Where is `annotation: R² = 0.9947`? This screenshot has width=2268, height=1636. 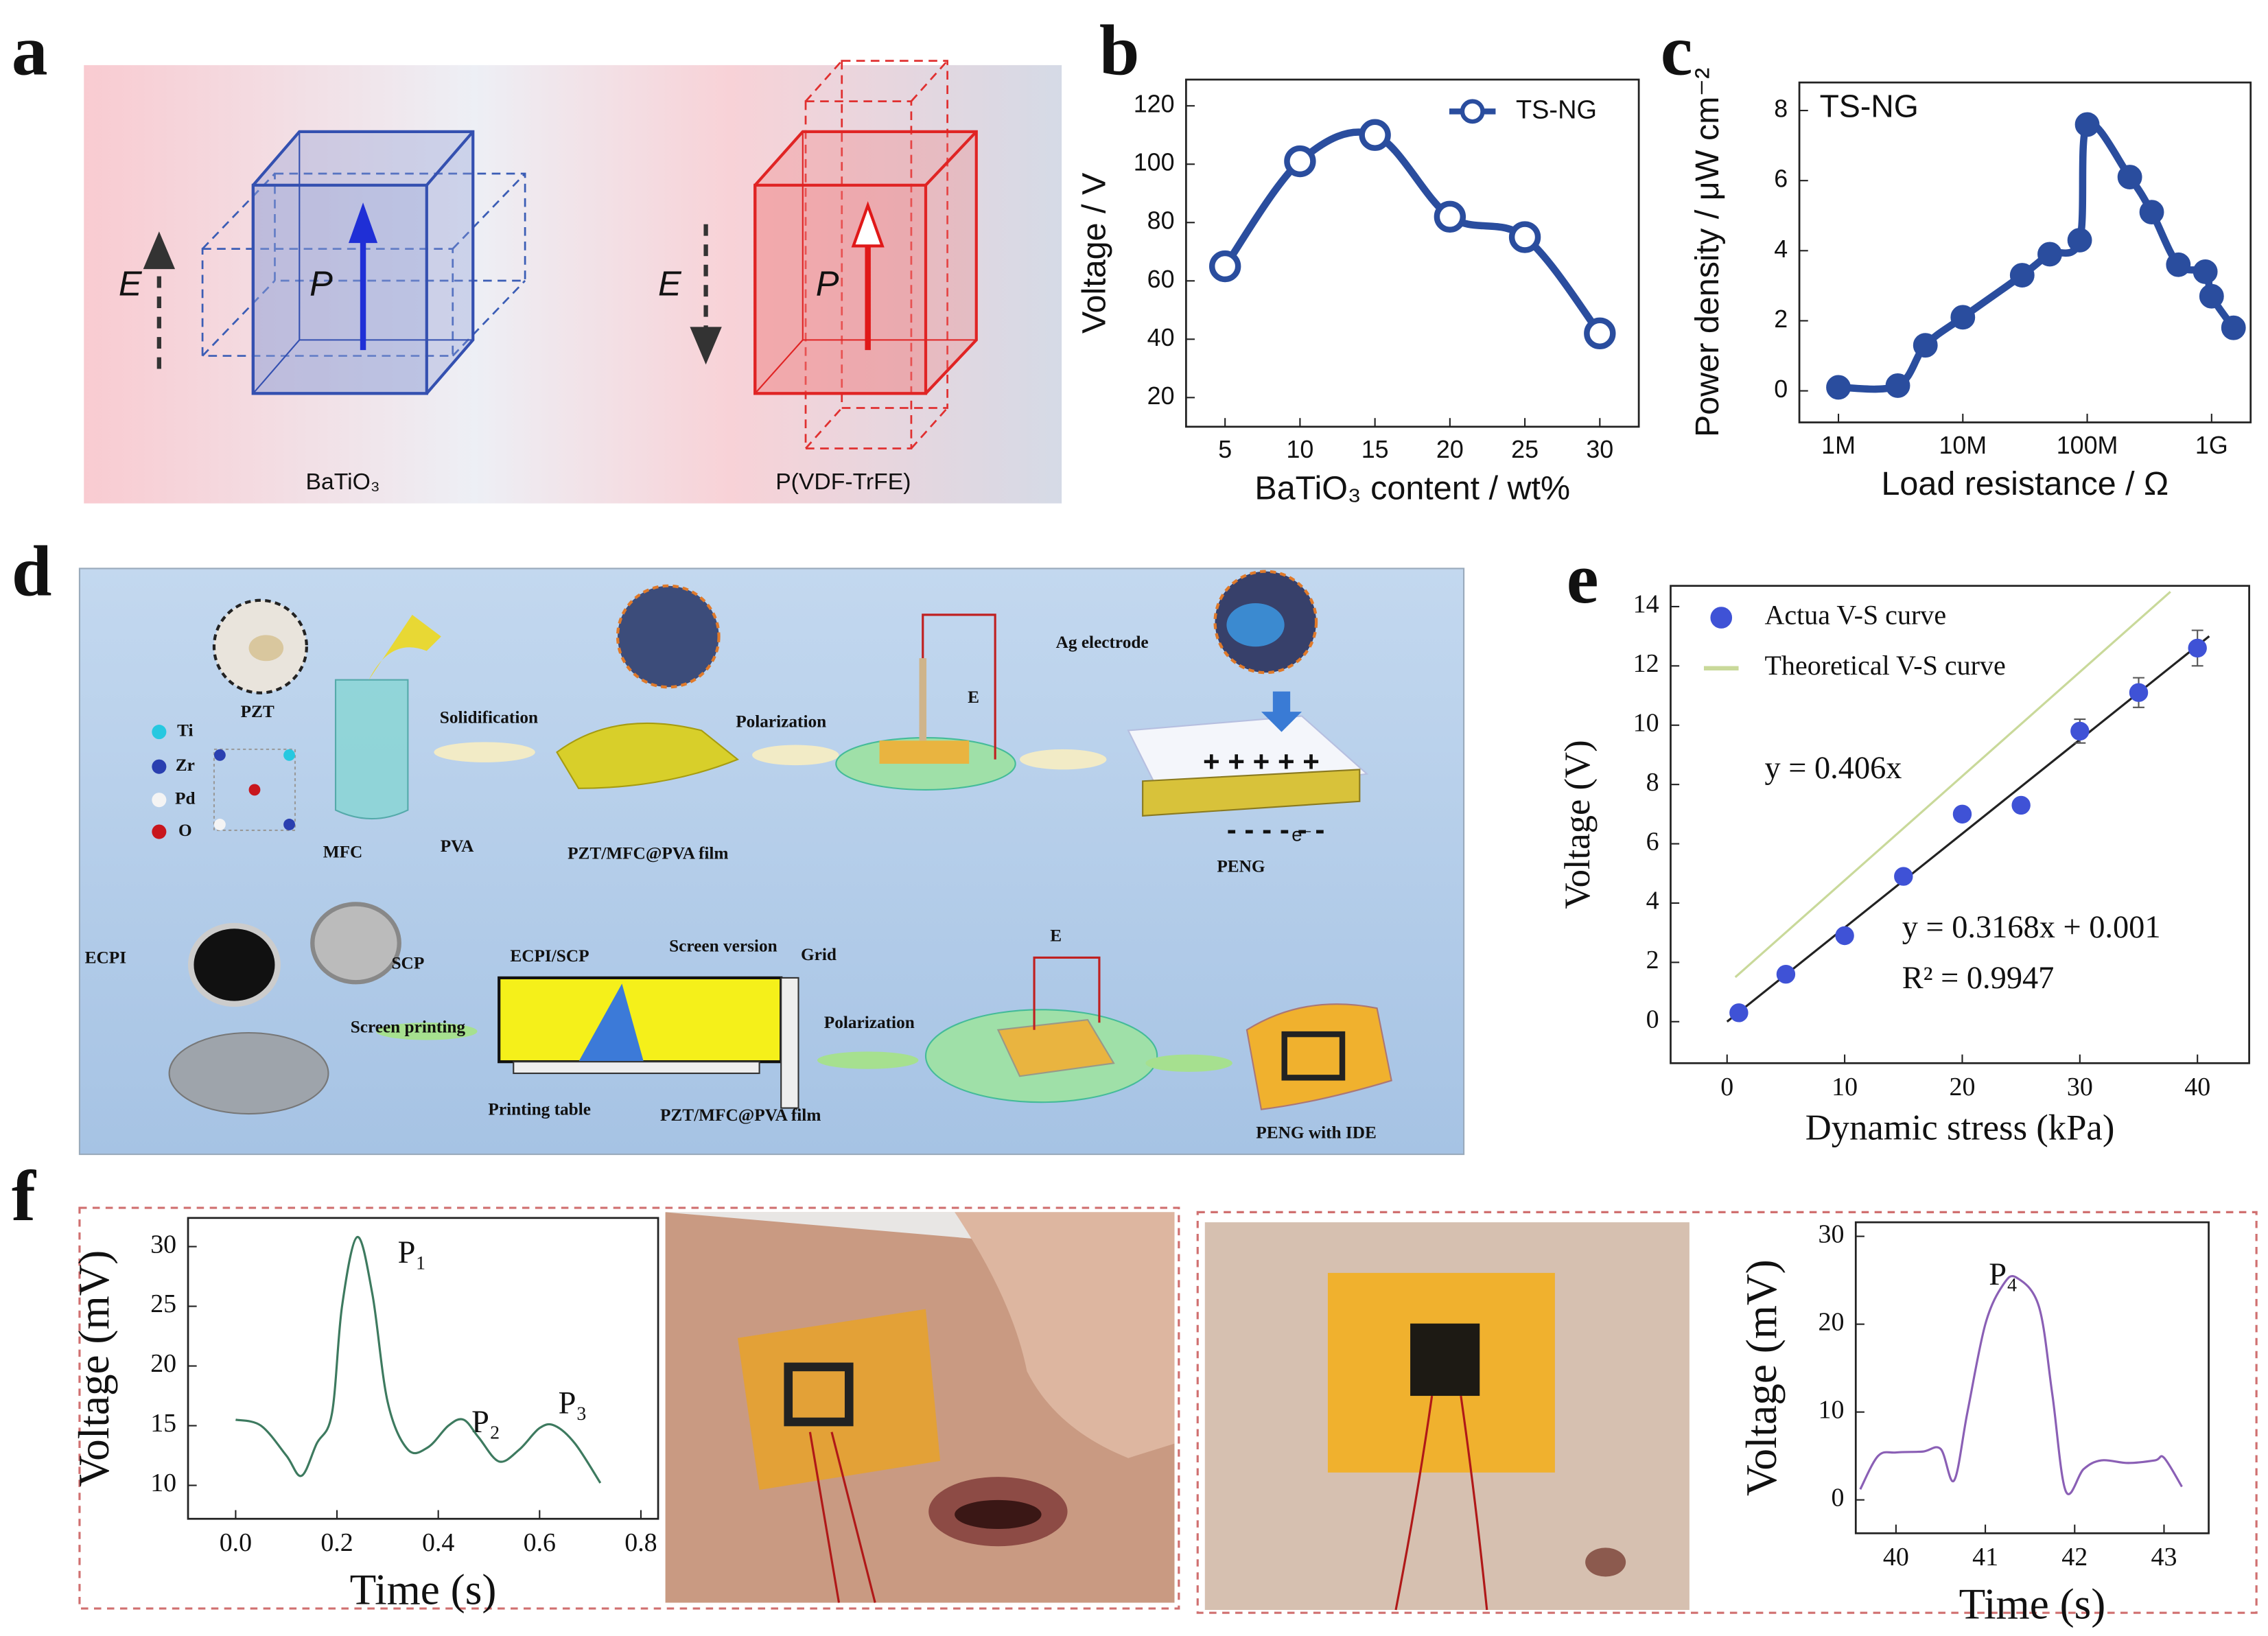 annotation: R² = 0.9947 is located at coordinates (1978, 979).